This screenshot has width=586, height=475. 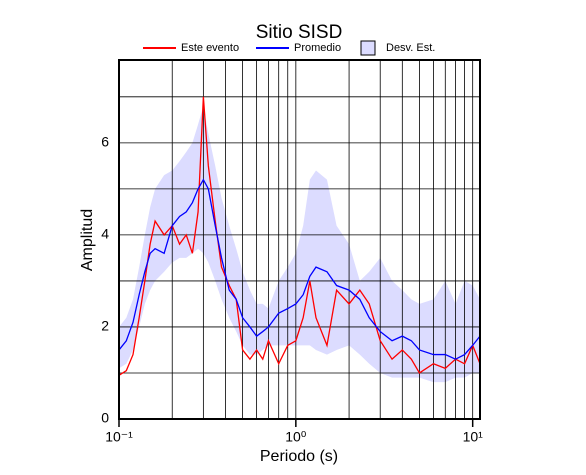 What do you see at coordinates (87, 240) in the screenshot?
I see `y-axis-label: Amplitud` at bounding box center [87, 240].